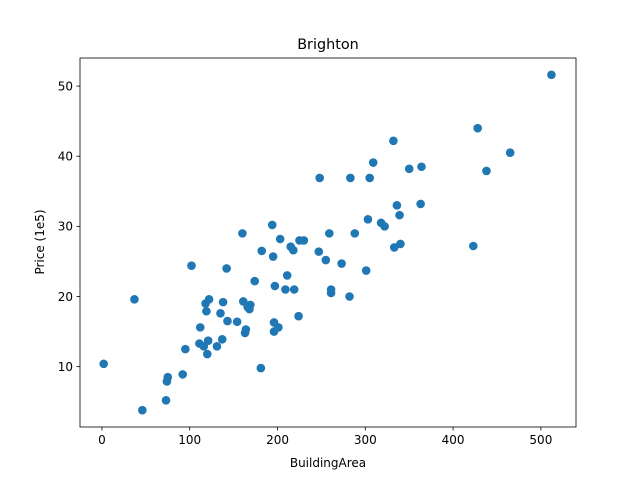 The height and width of the screenshot is (480, 640). Describe the element at coordinates (453, 440) in the screenshot. I see `x-tick-label: 400` at that location.